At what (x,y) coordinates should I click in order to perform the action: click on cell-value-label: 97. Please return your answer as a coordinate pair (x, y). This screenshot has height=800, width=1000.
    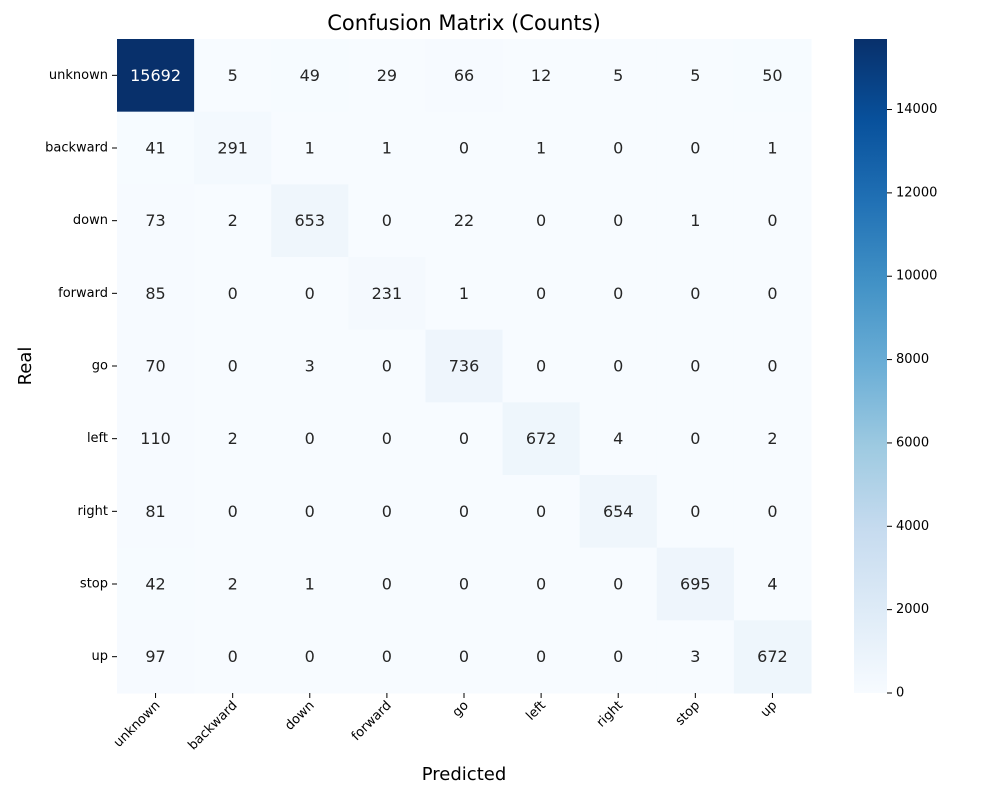
    Looking at the image, I should click on (155, 656).